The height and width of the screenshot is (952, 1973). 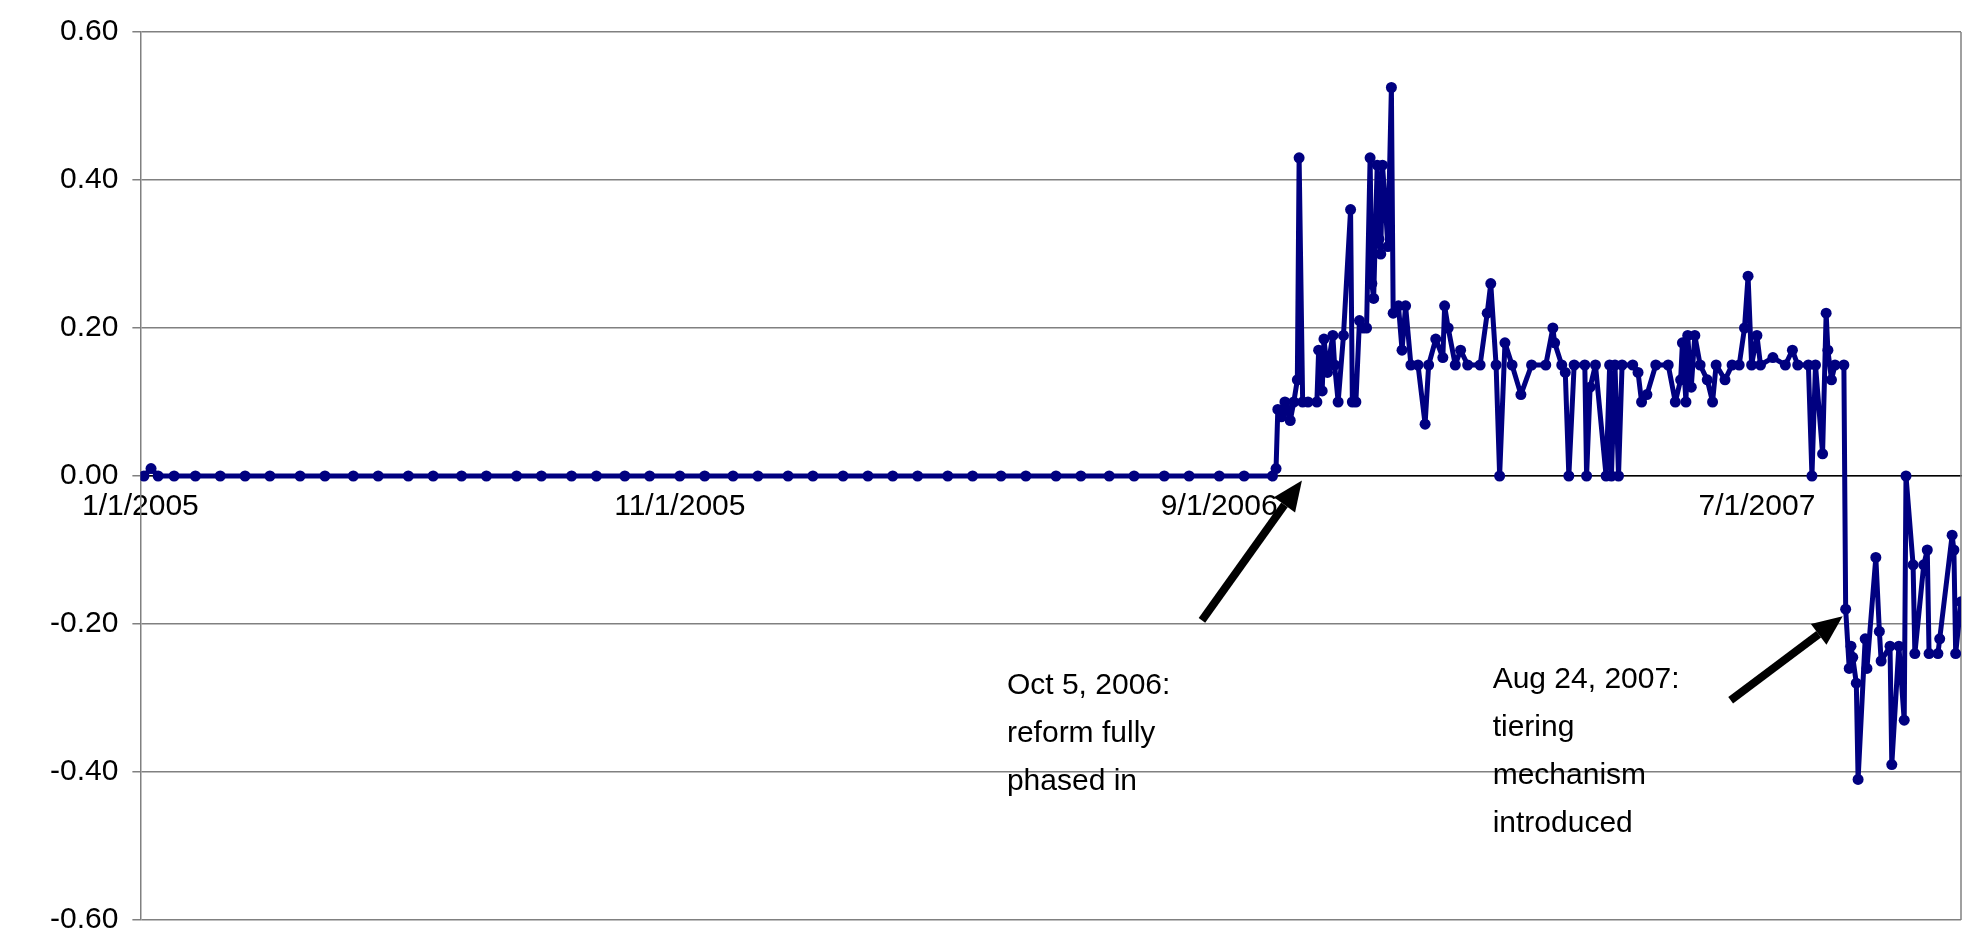 What do you see at coordinates (1219, 505) in the screenshot?
I see `x-tick-label: 9/1/2006` at bounding box center [1219, 505].